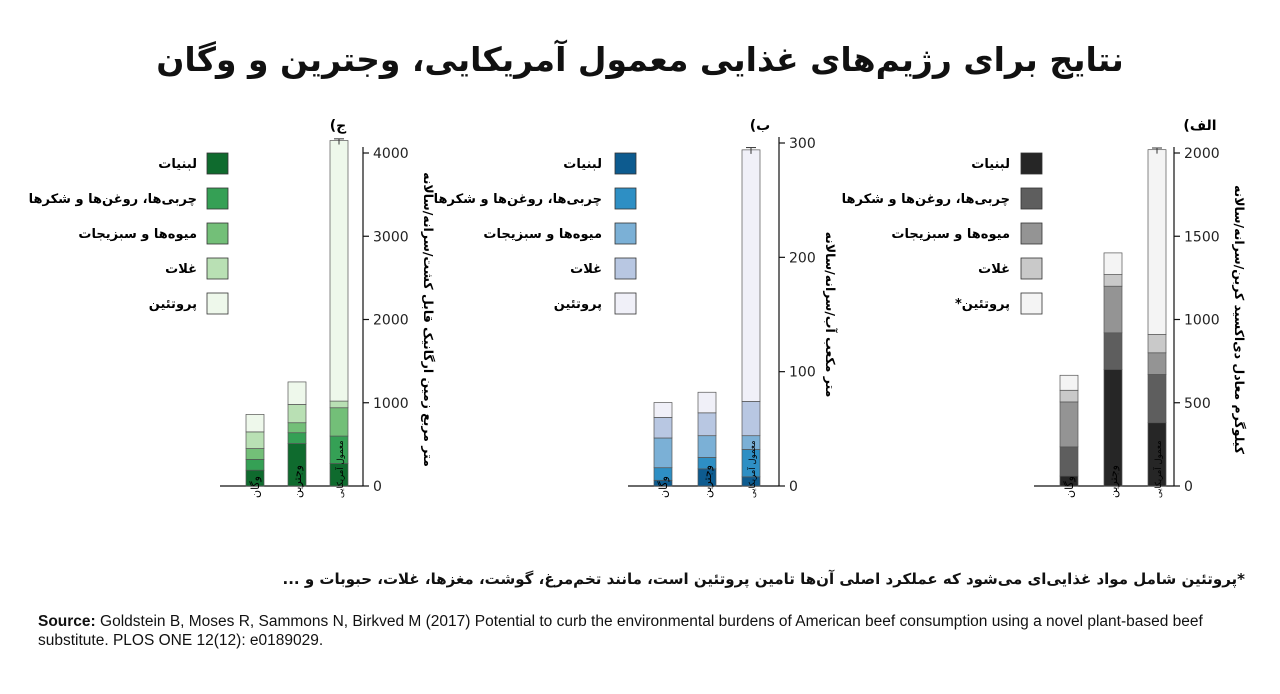 The image size is (1280, 694). I want to click on panel1-legend-label: لبنیات, so click(582, 164).